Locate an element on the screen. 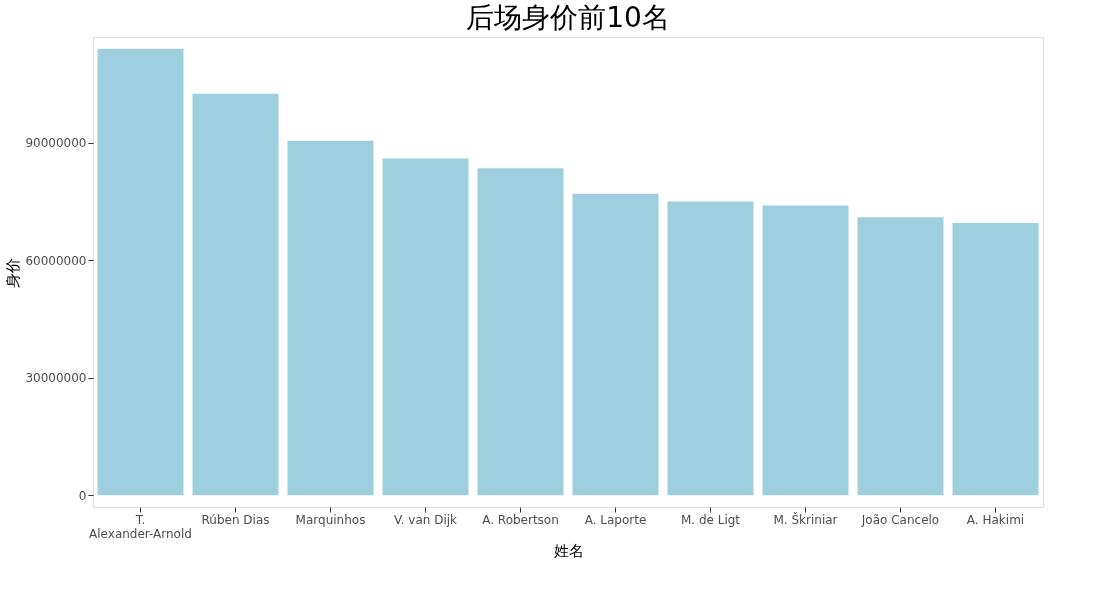  x-tick-label: Marquinhos is located at coordinates (330, 519).